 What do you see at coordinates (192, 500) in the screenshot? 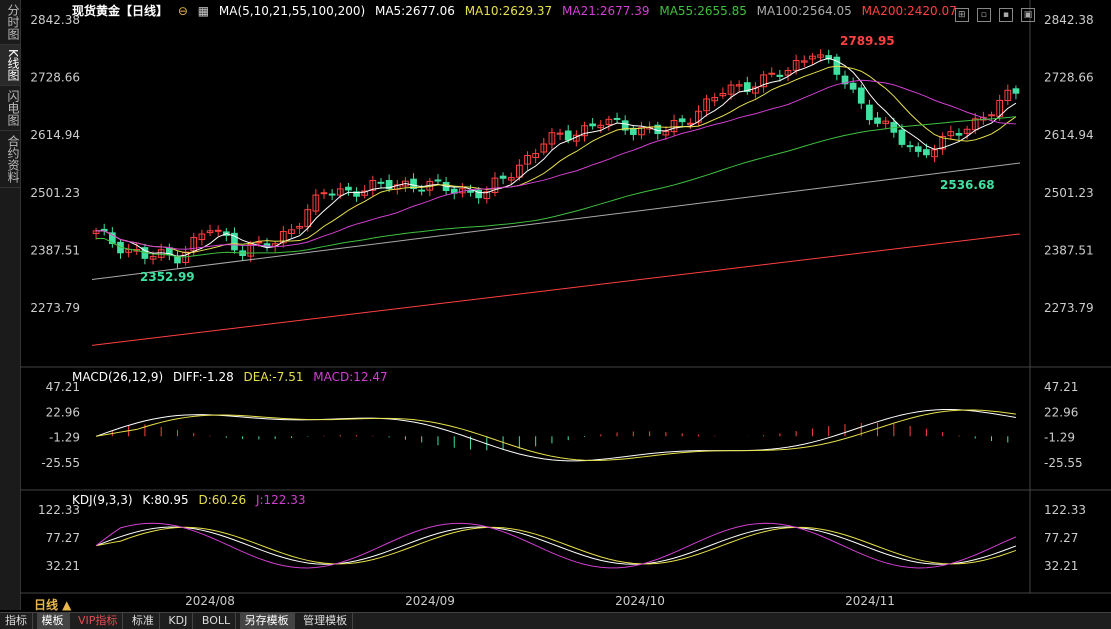
I see `kdj-legend: KDJ(9,3,3) K:80.95 D:60.26 J:122.33` at bounding box center [192, 500].